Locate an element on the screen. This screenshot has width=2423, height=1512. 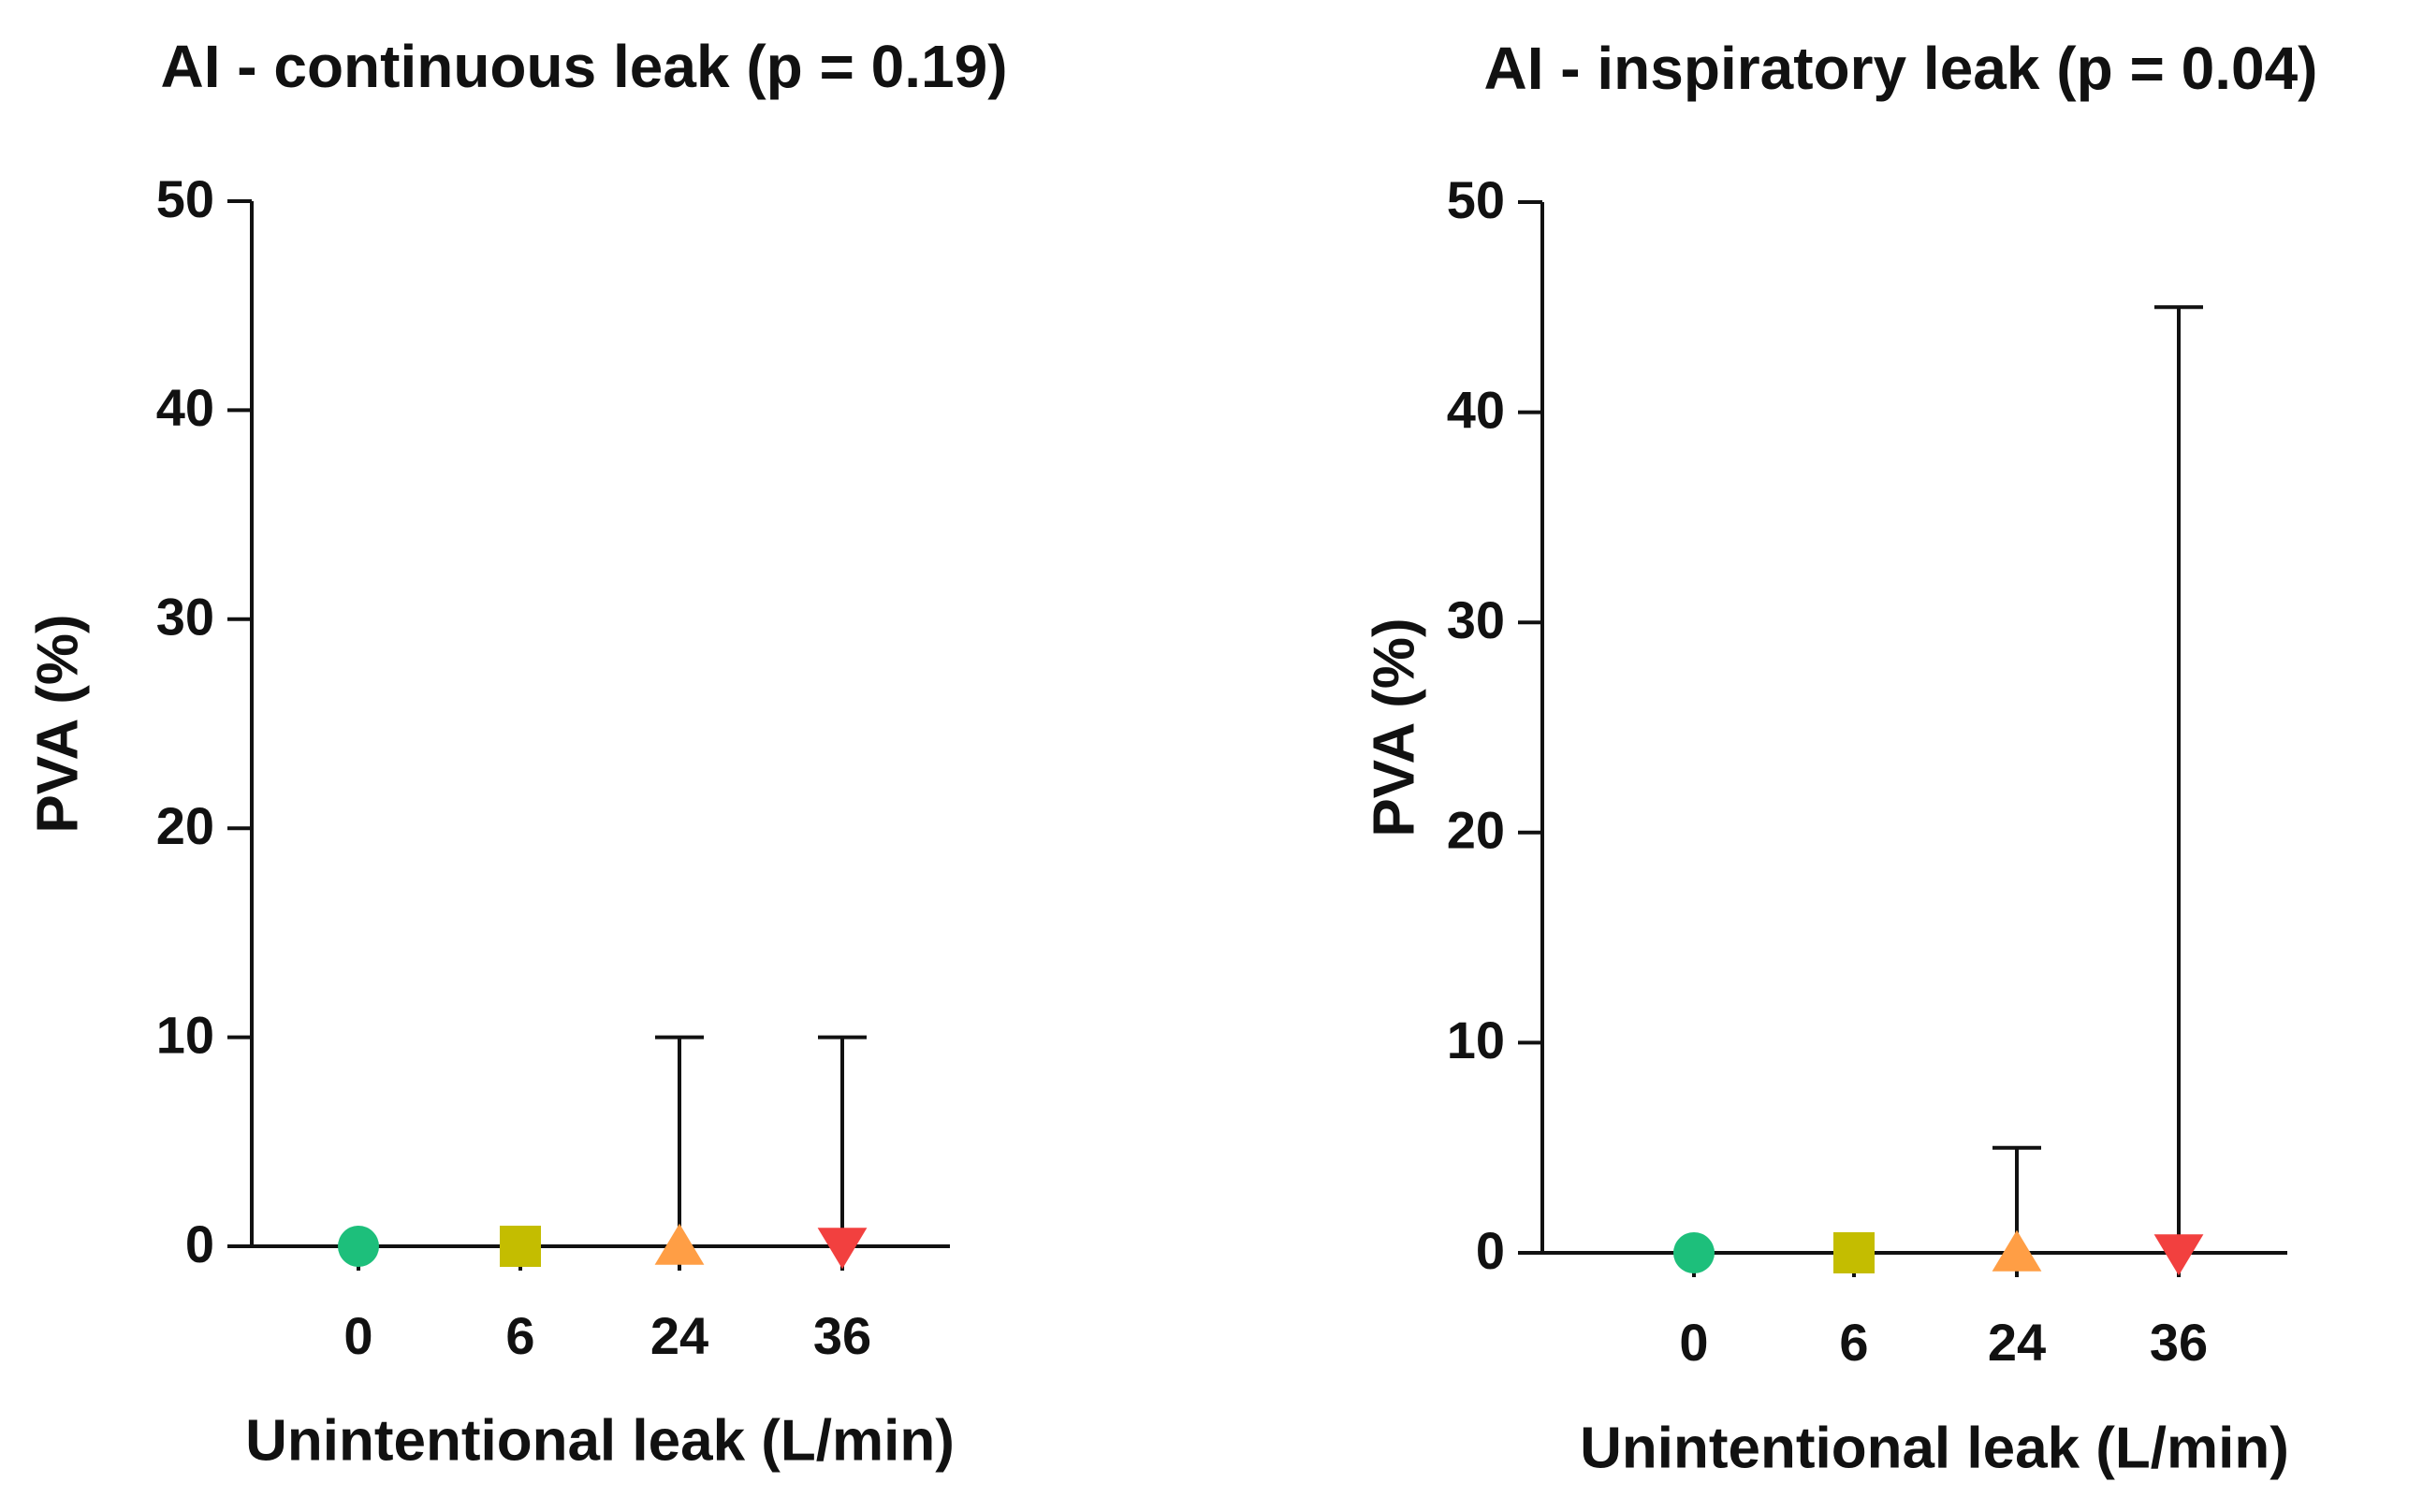
chart-title: AI - inspiratory leak (p = 0.04) is located at coordinates (1901, 69).